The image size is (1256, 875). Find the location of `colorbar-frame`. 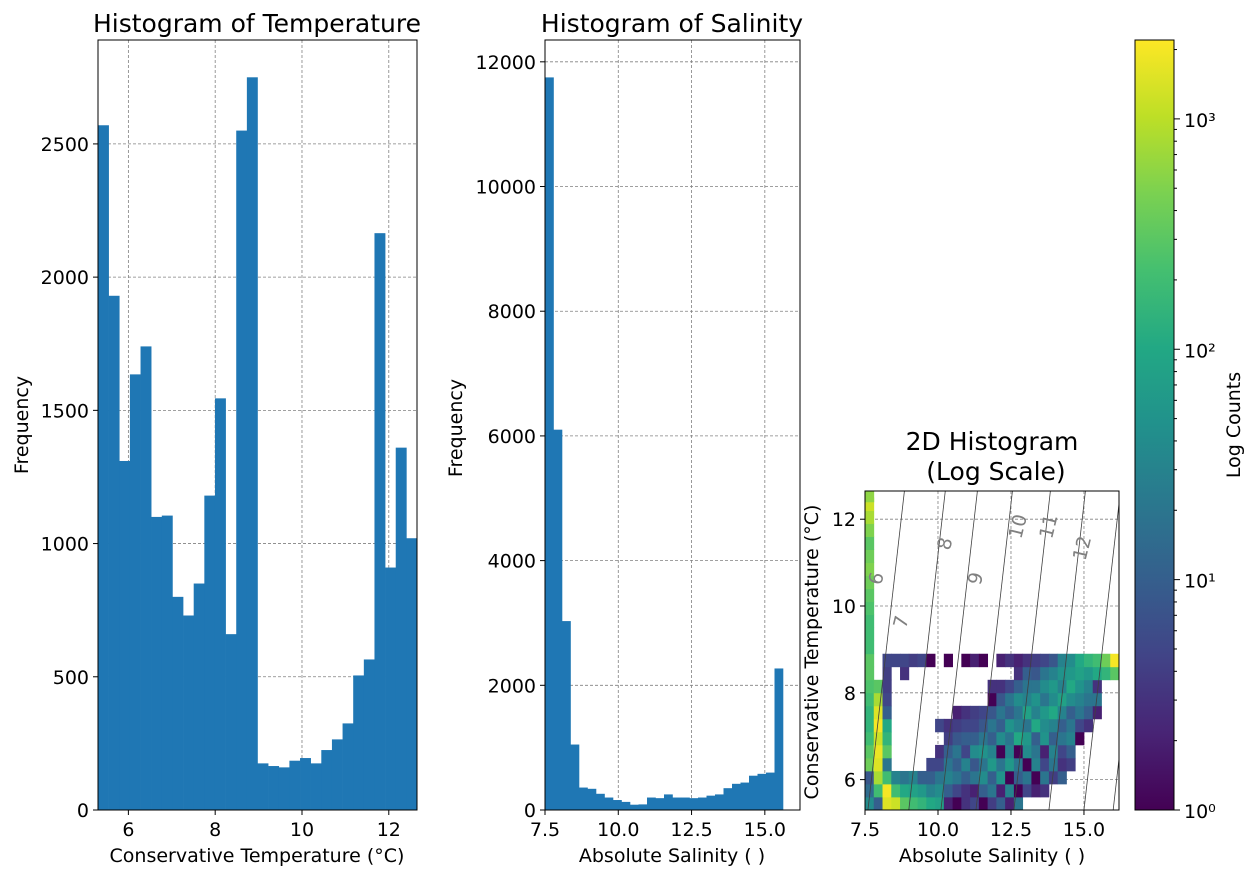

colorbar-frame is located at coordinates (1154, 425).